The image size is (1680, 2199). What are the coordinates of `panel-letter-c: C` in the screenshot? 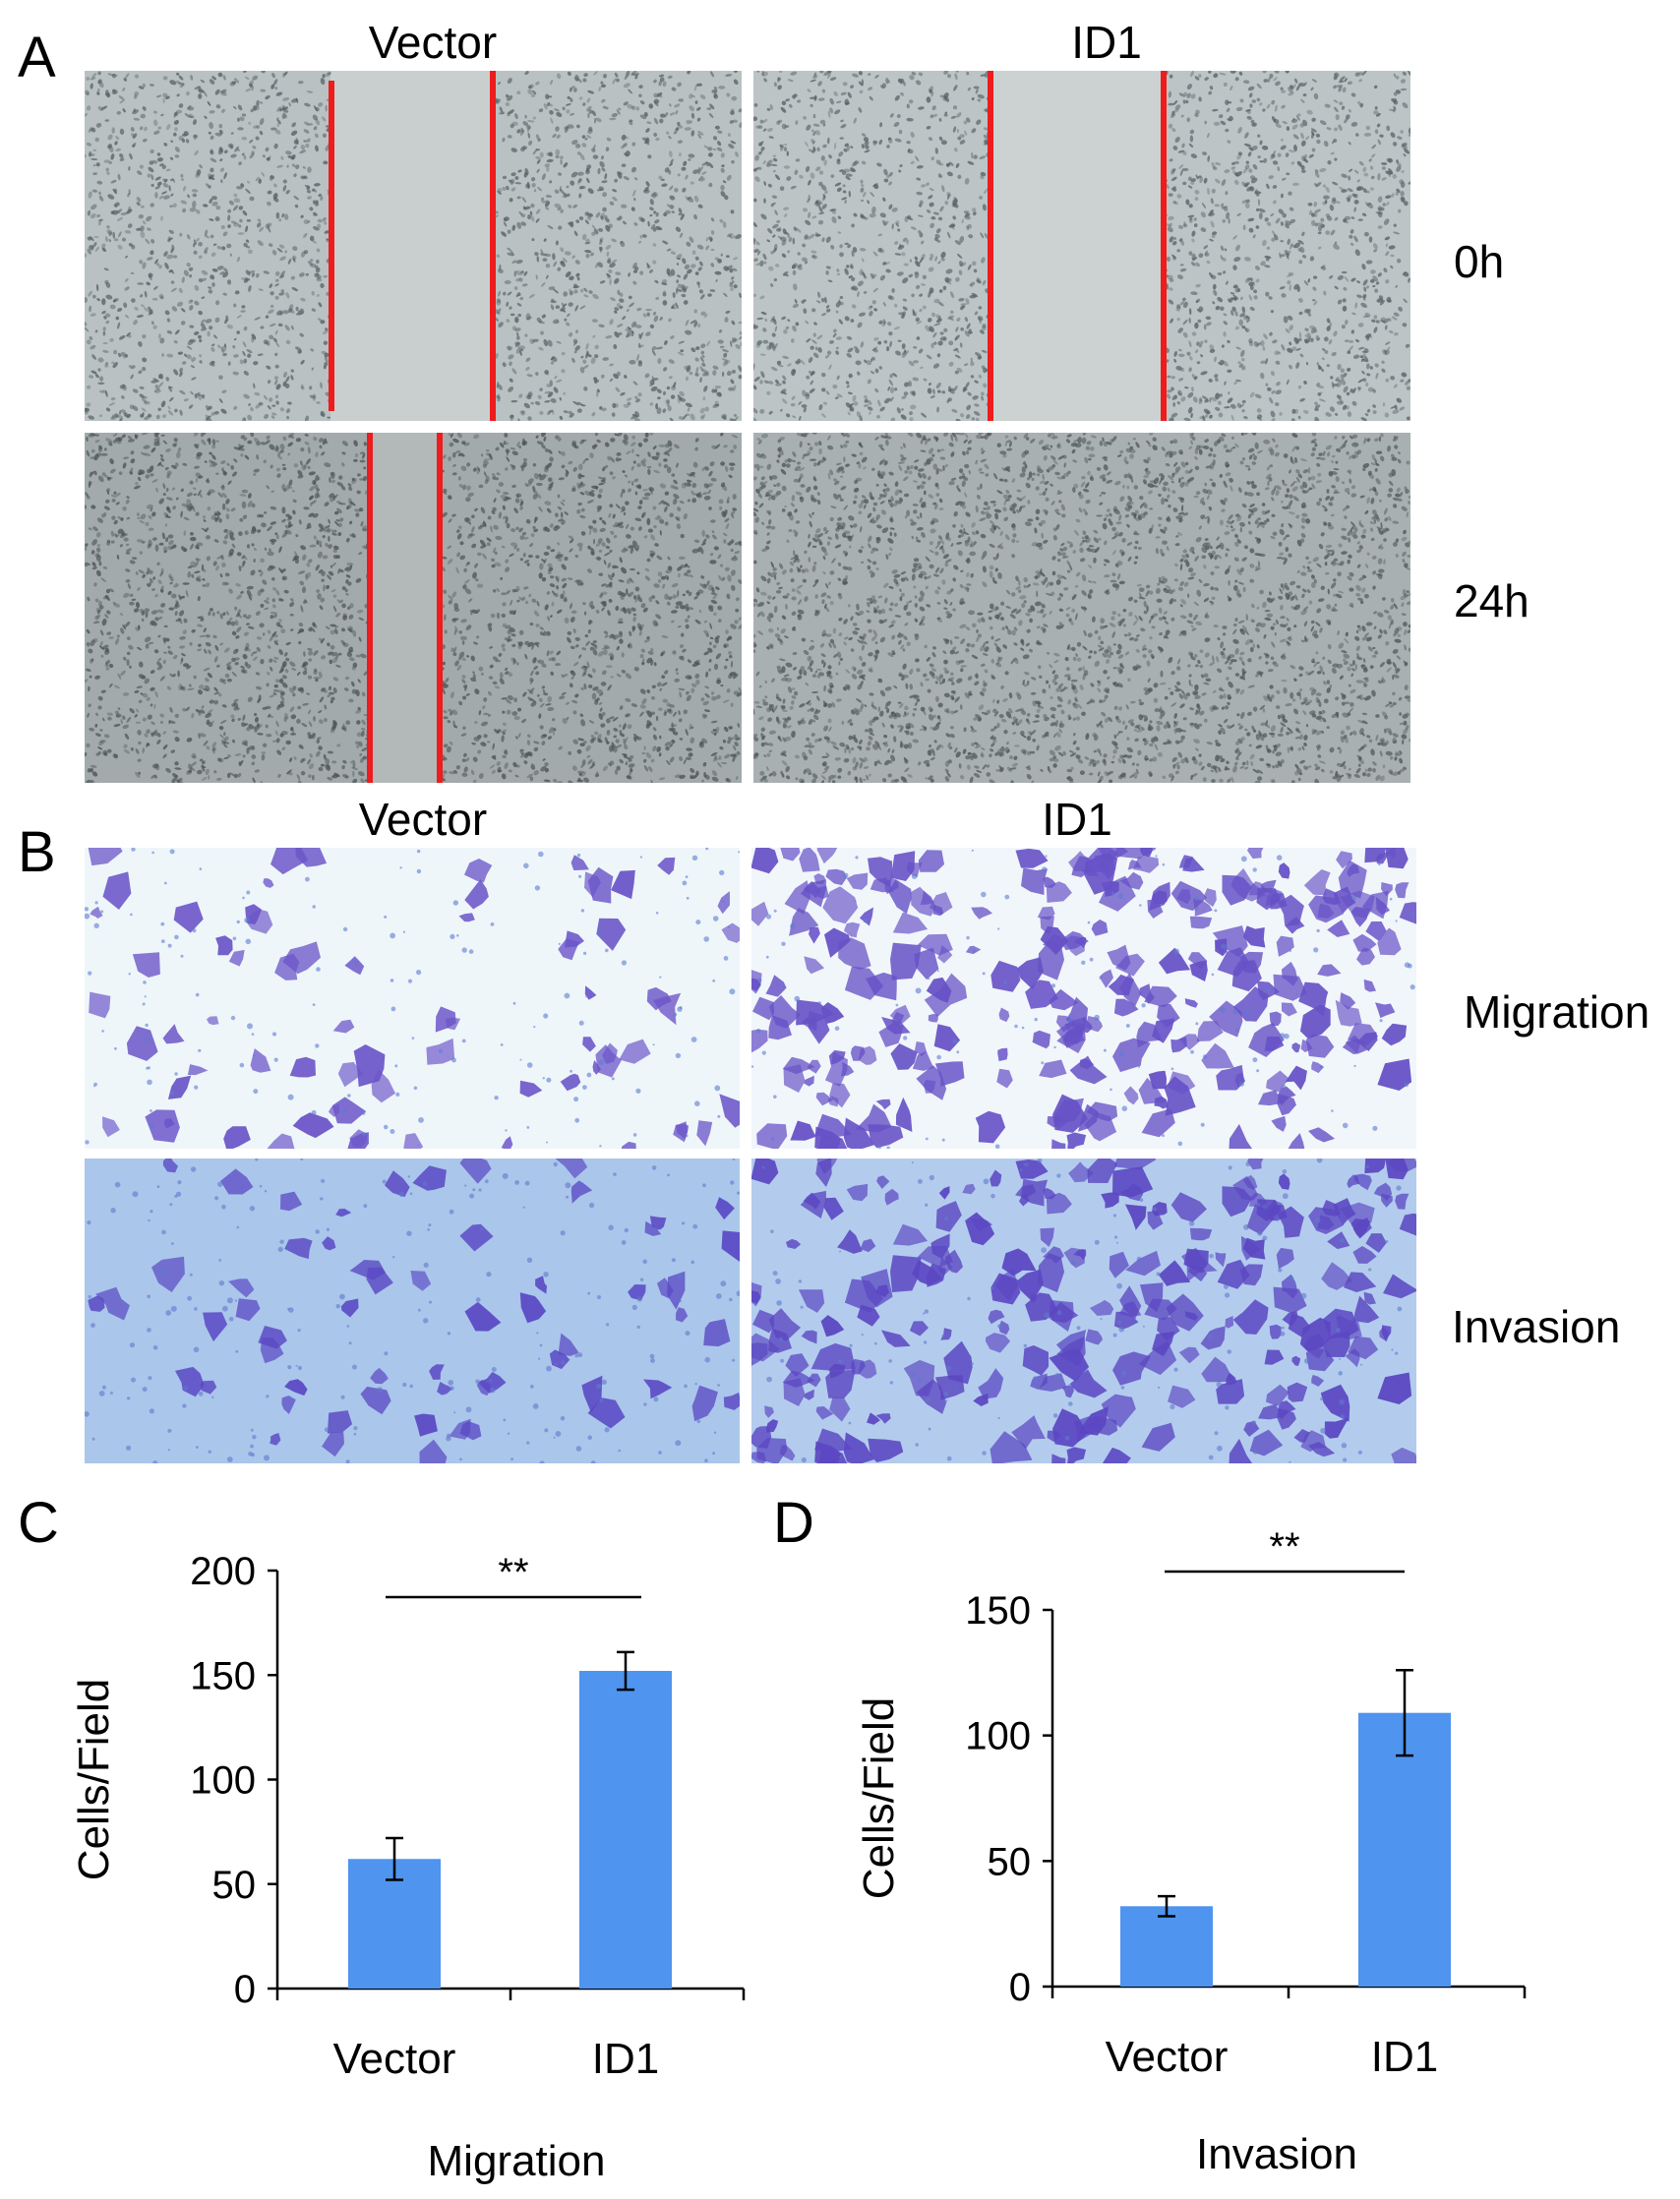 It's located at (38, 1523).